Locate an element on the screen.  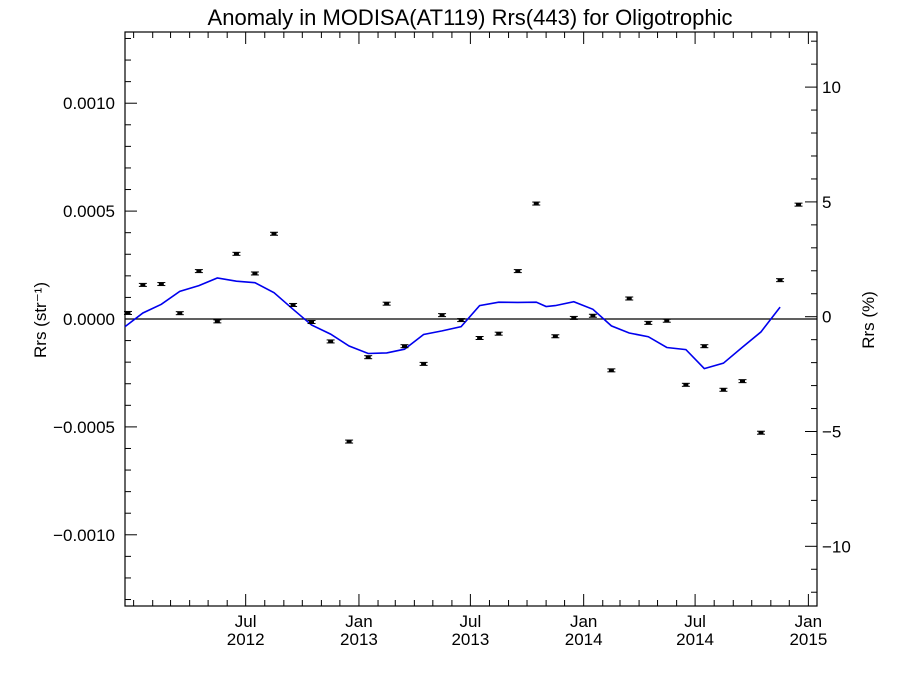
x-tick-year: 2012 is located at coordinates (246, 639).